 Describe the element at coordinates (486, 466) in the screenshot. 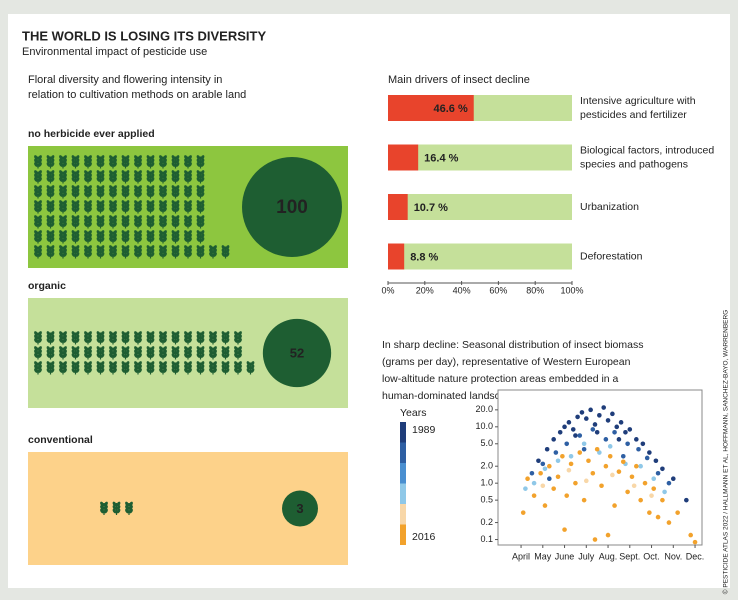

I see `y-tick-label: 2.0` at that location.